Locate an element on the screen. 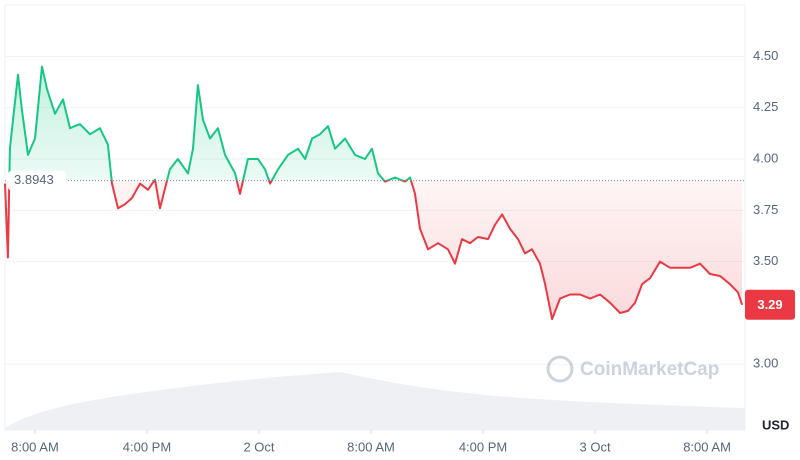 This screenshot has width=800, height=460. baseline-label: 3.8943 is located at coordinates (34, 179).